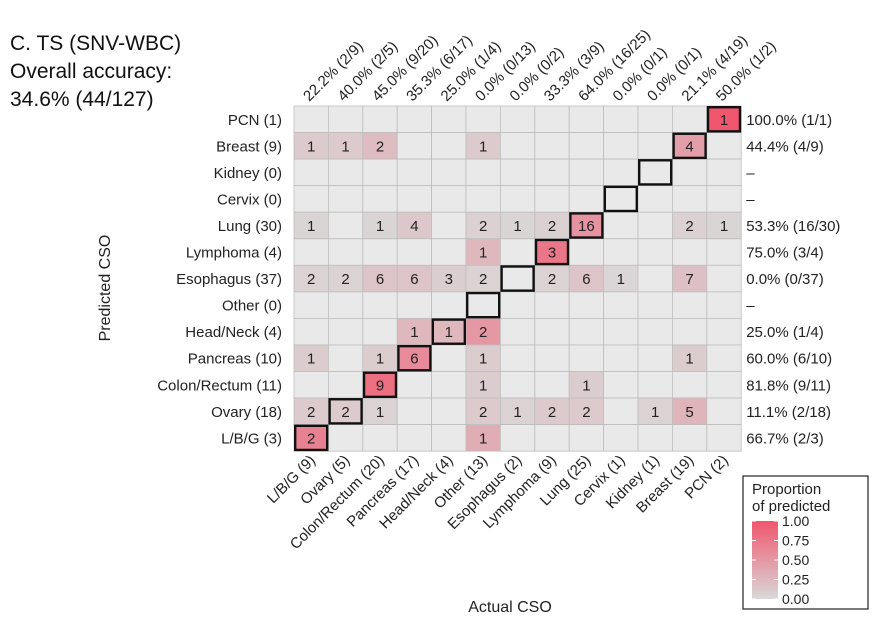 The height and width of the screenshot is (639, 883). Describe the element at coordinates (380, 385) in the screenshot. I see `cell-count-label: 9` at that location.